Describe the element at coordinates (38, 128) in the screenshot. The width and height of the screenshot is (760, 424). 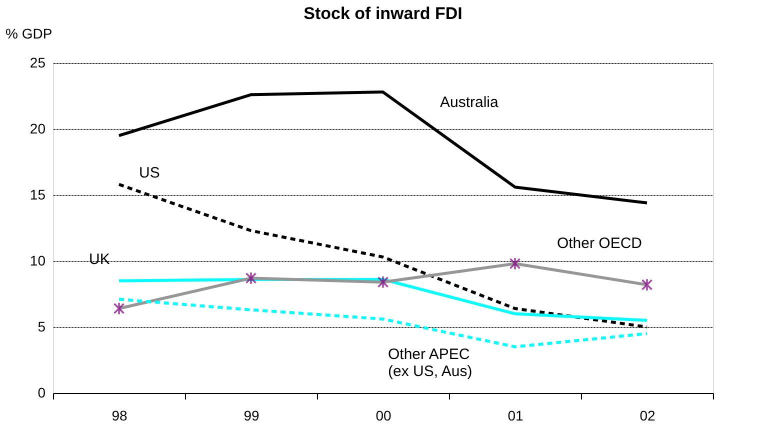
I see `y-tick-label: 20` at that location.